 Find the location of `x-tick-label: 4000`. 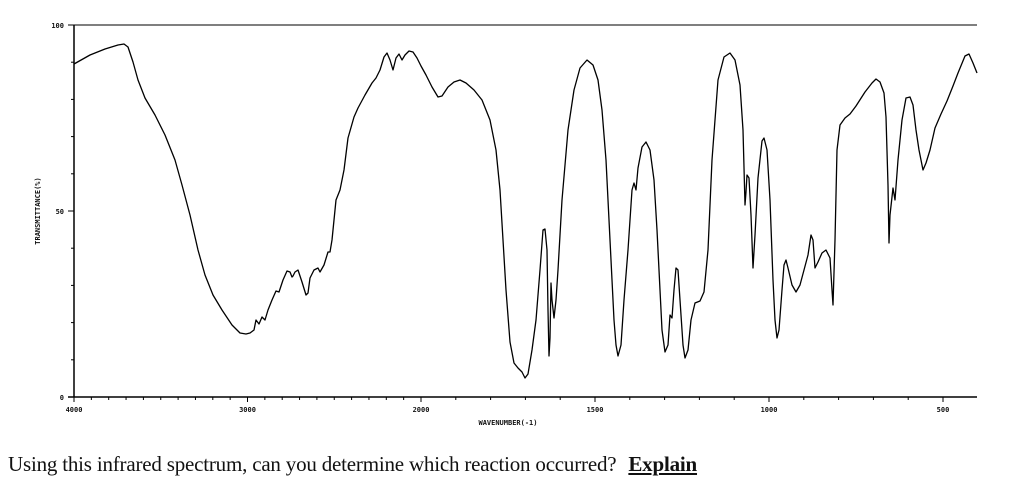

x-tick-label: 4000 is located at coordinates (74, 410).